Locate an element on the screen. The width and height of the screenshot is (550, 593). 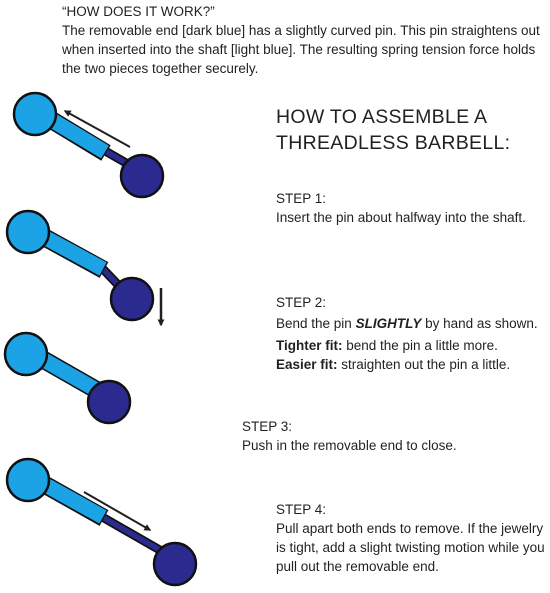
step-2-instruction: Bend the pin SLIGHTLY by hand as shown. is located at coordinates (407, 323).